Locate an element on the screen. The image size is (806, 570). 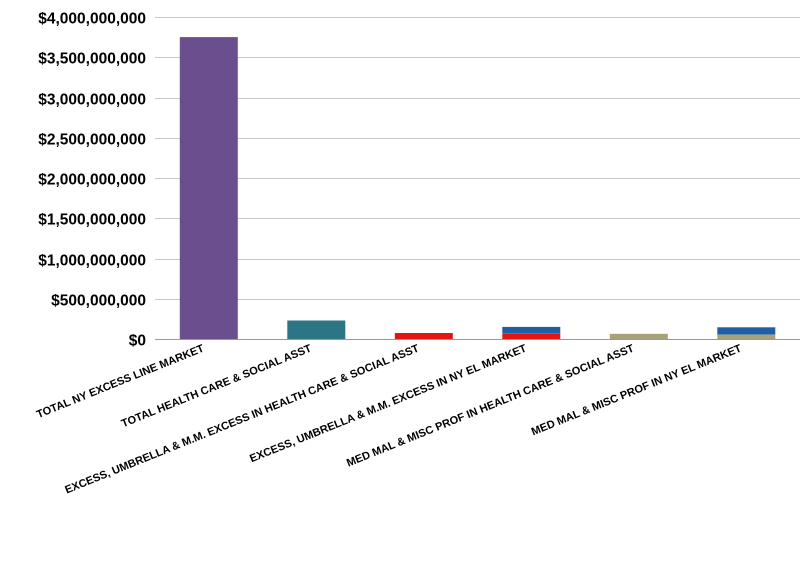
x-tick-label: MED MAL & MISC PROF IN NY EL MARKET is located at coordinates (637, 391).